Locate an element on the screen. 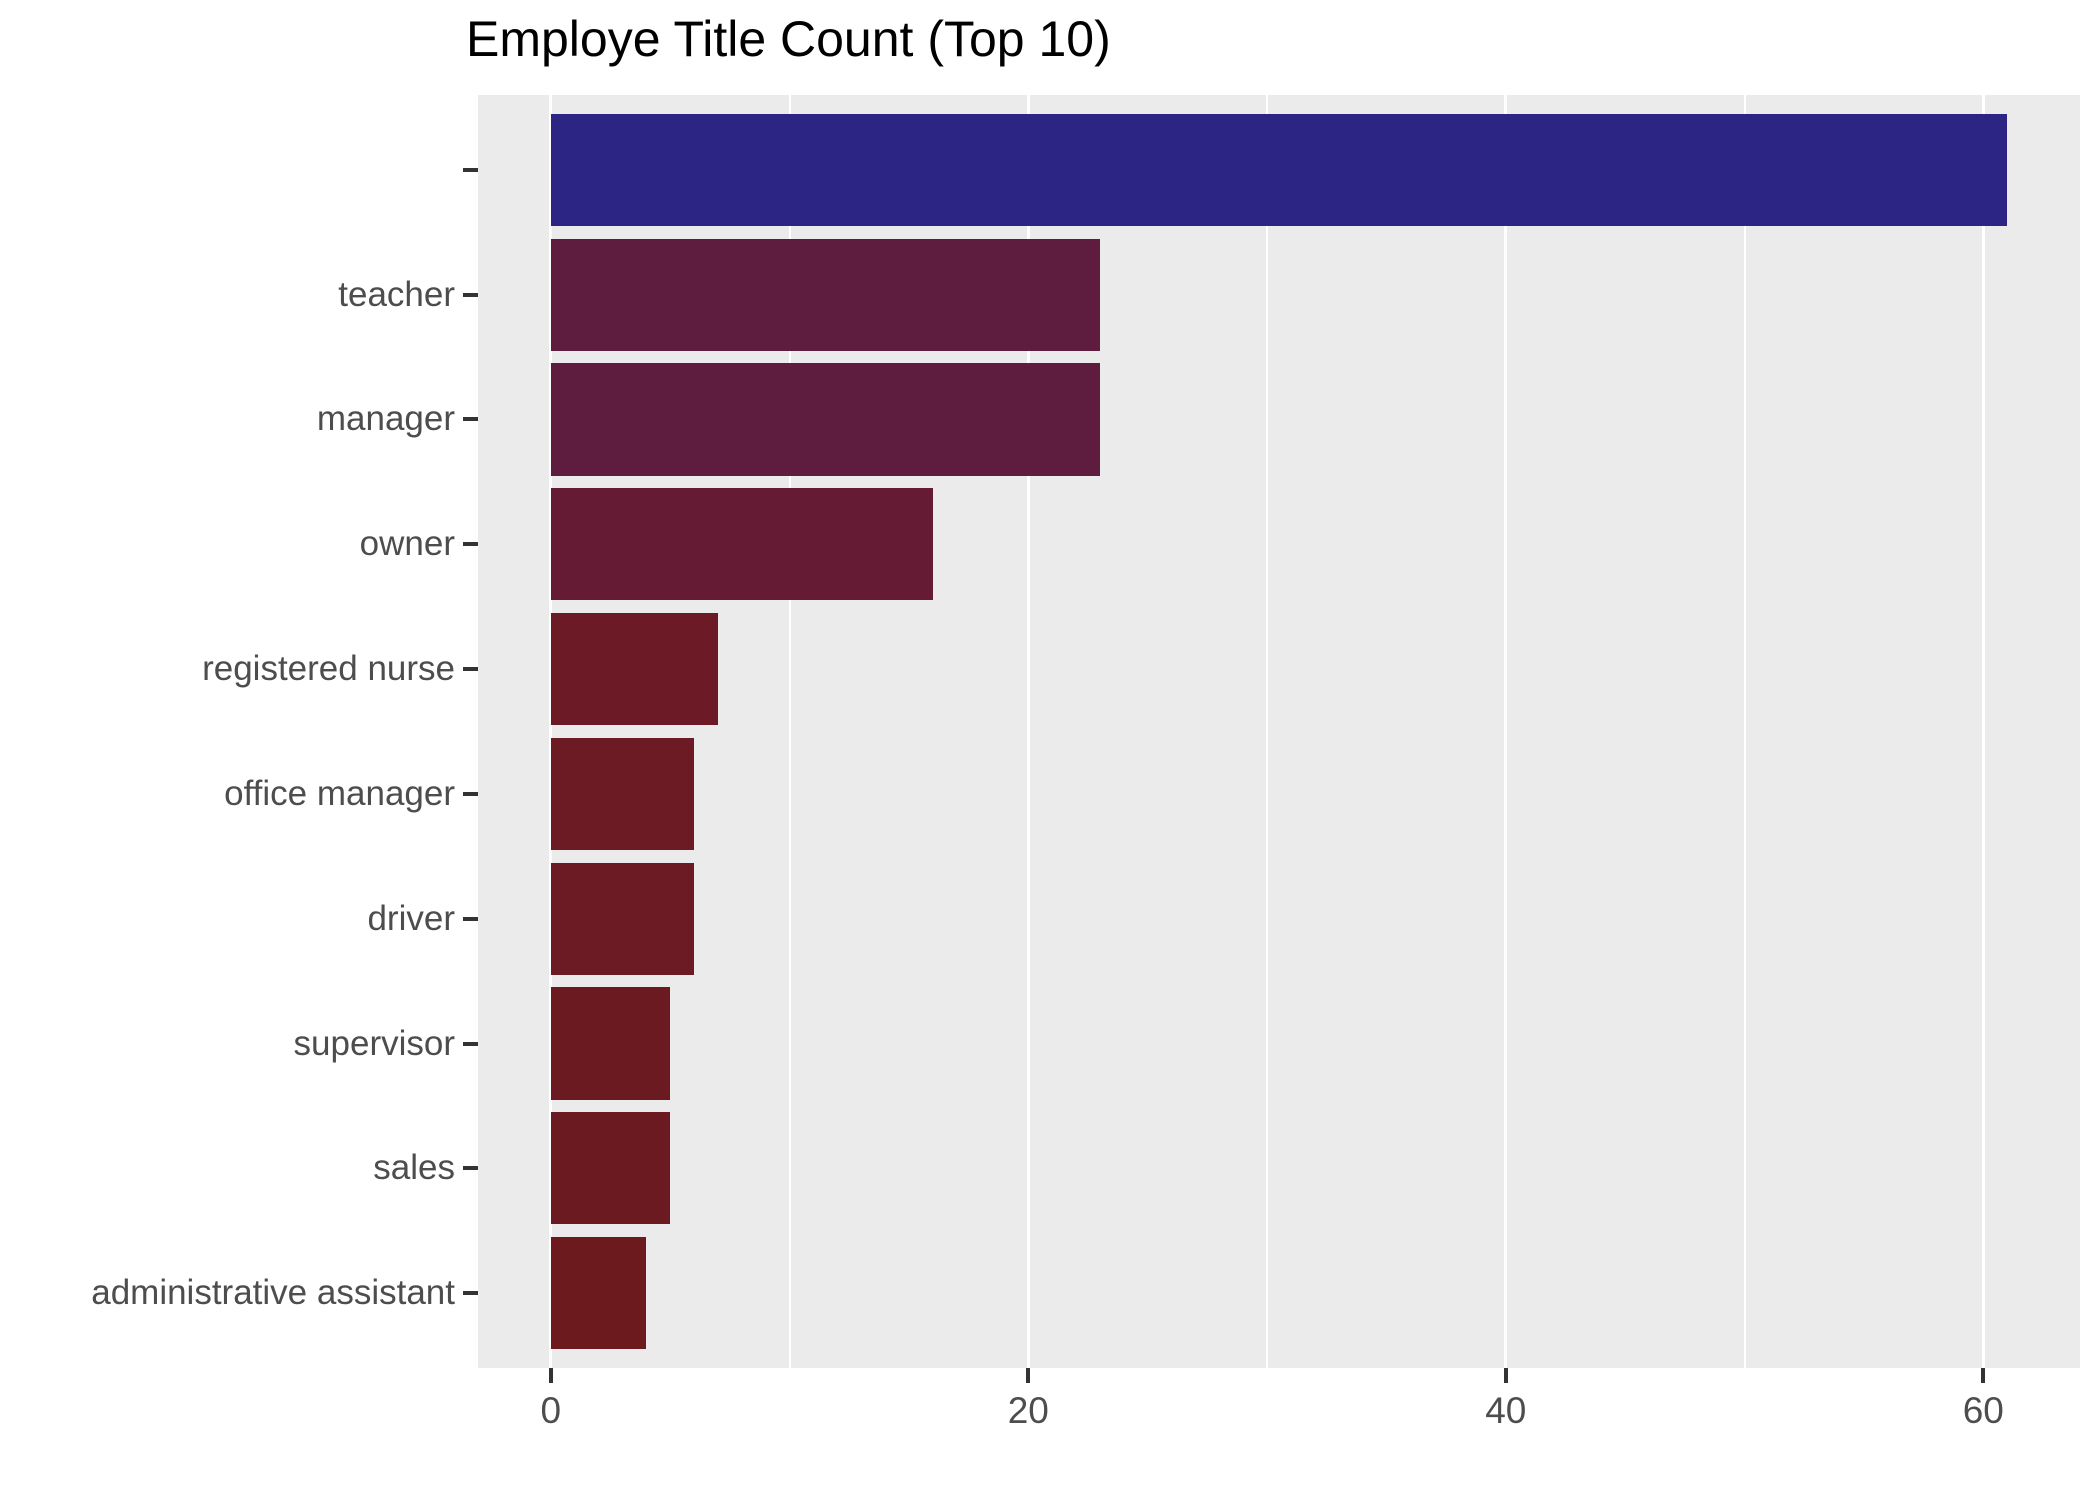 The height and width of the screenshot is (1499, 2099). bar-office-manager is located at coordinates (622, 794).